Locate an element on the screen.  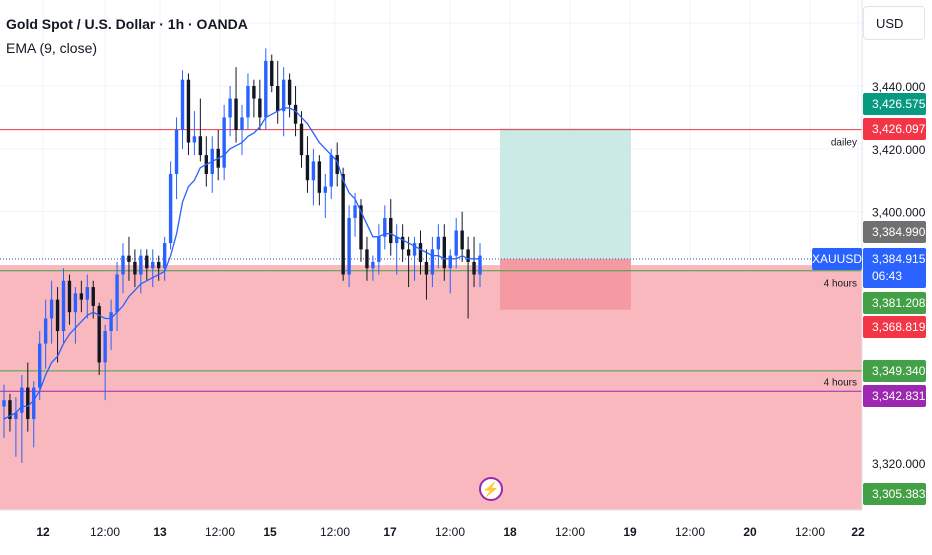
time-tick-label: 15 is located at coordinates (270, 532).